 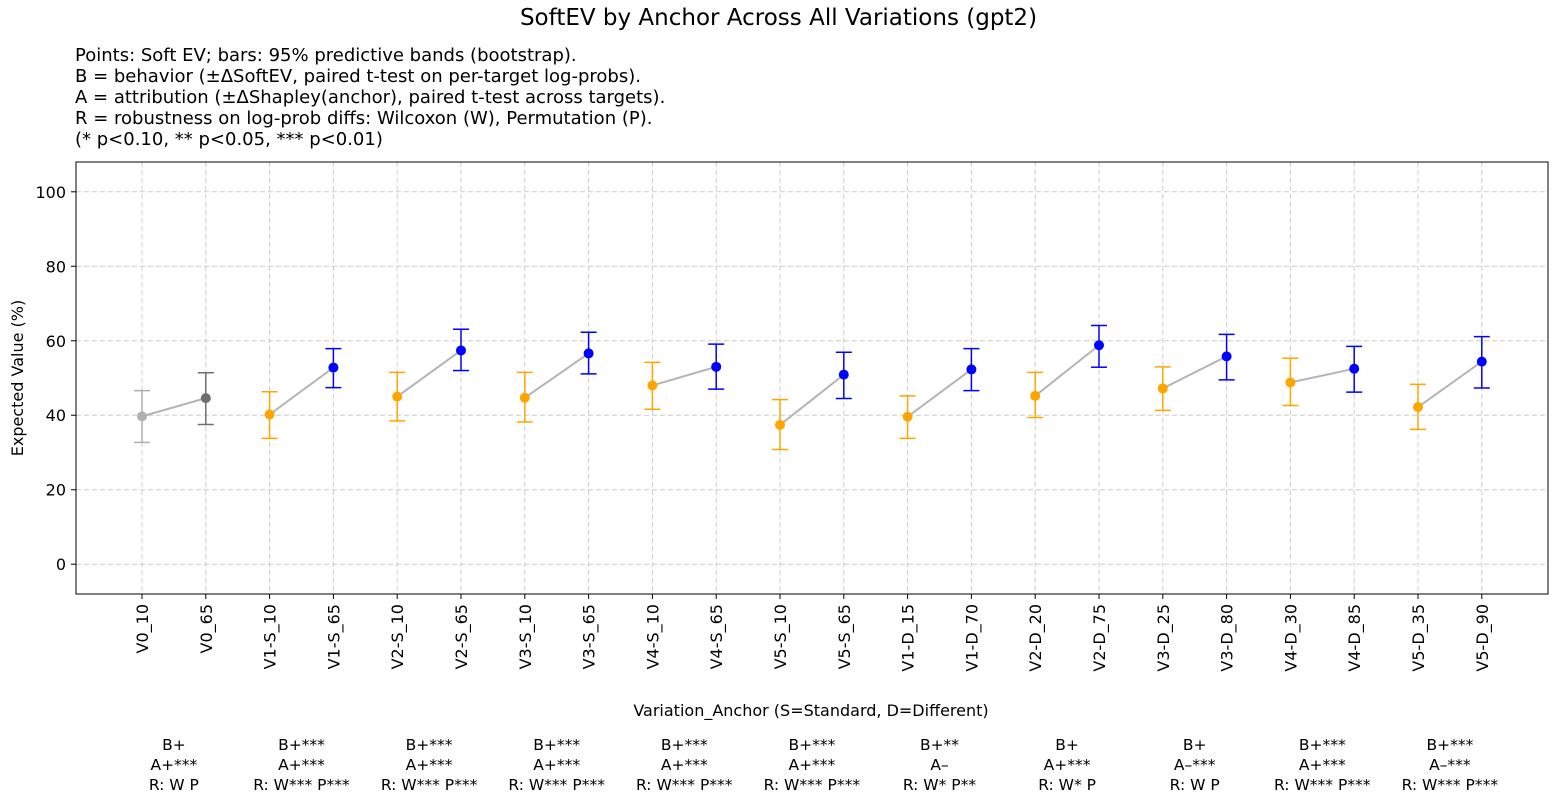 I want to click on y-tick-label: 80, so click(x=56, y=266).